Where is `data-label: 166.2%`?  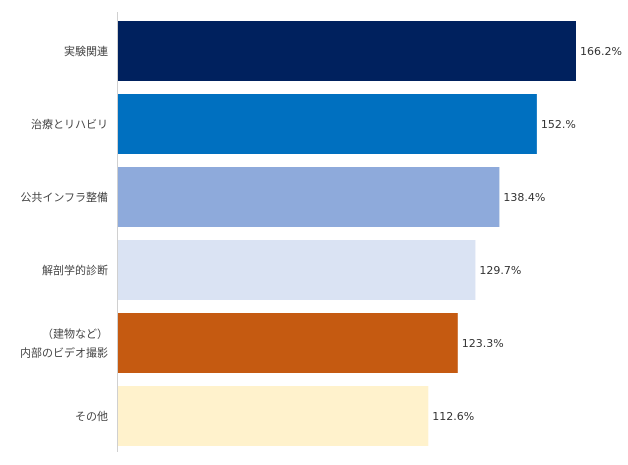 data-label: 166.2% is located at coordinates (601, 51).